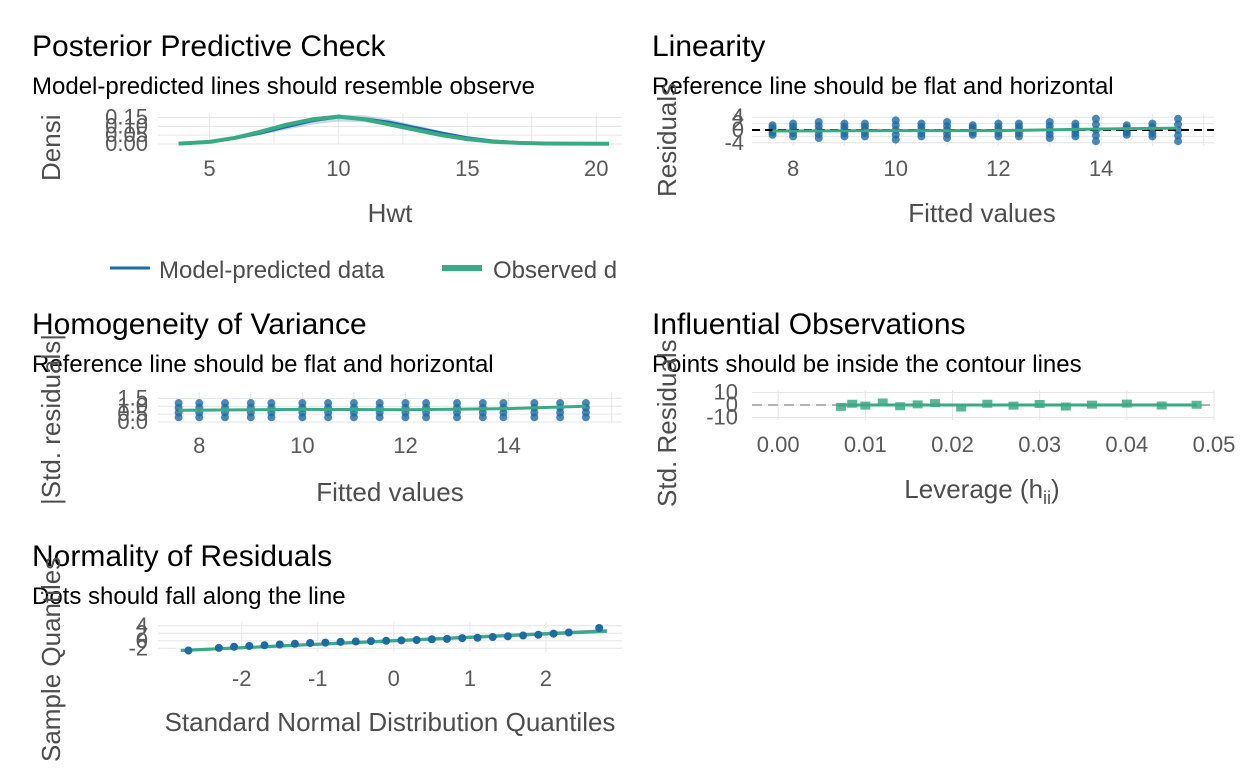  I want to click on y-tick-label: -4, so click(734, 142).